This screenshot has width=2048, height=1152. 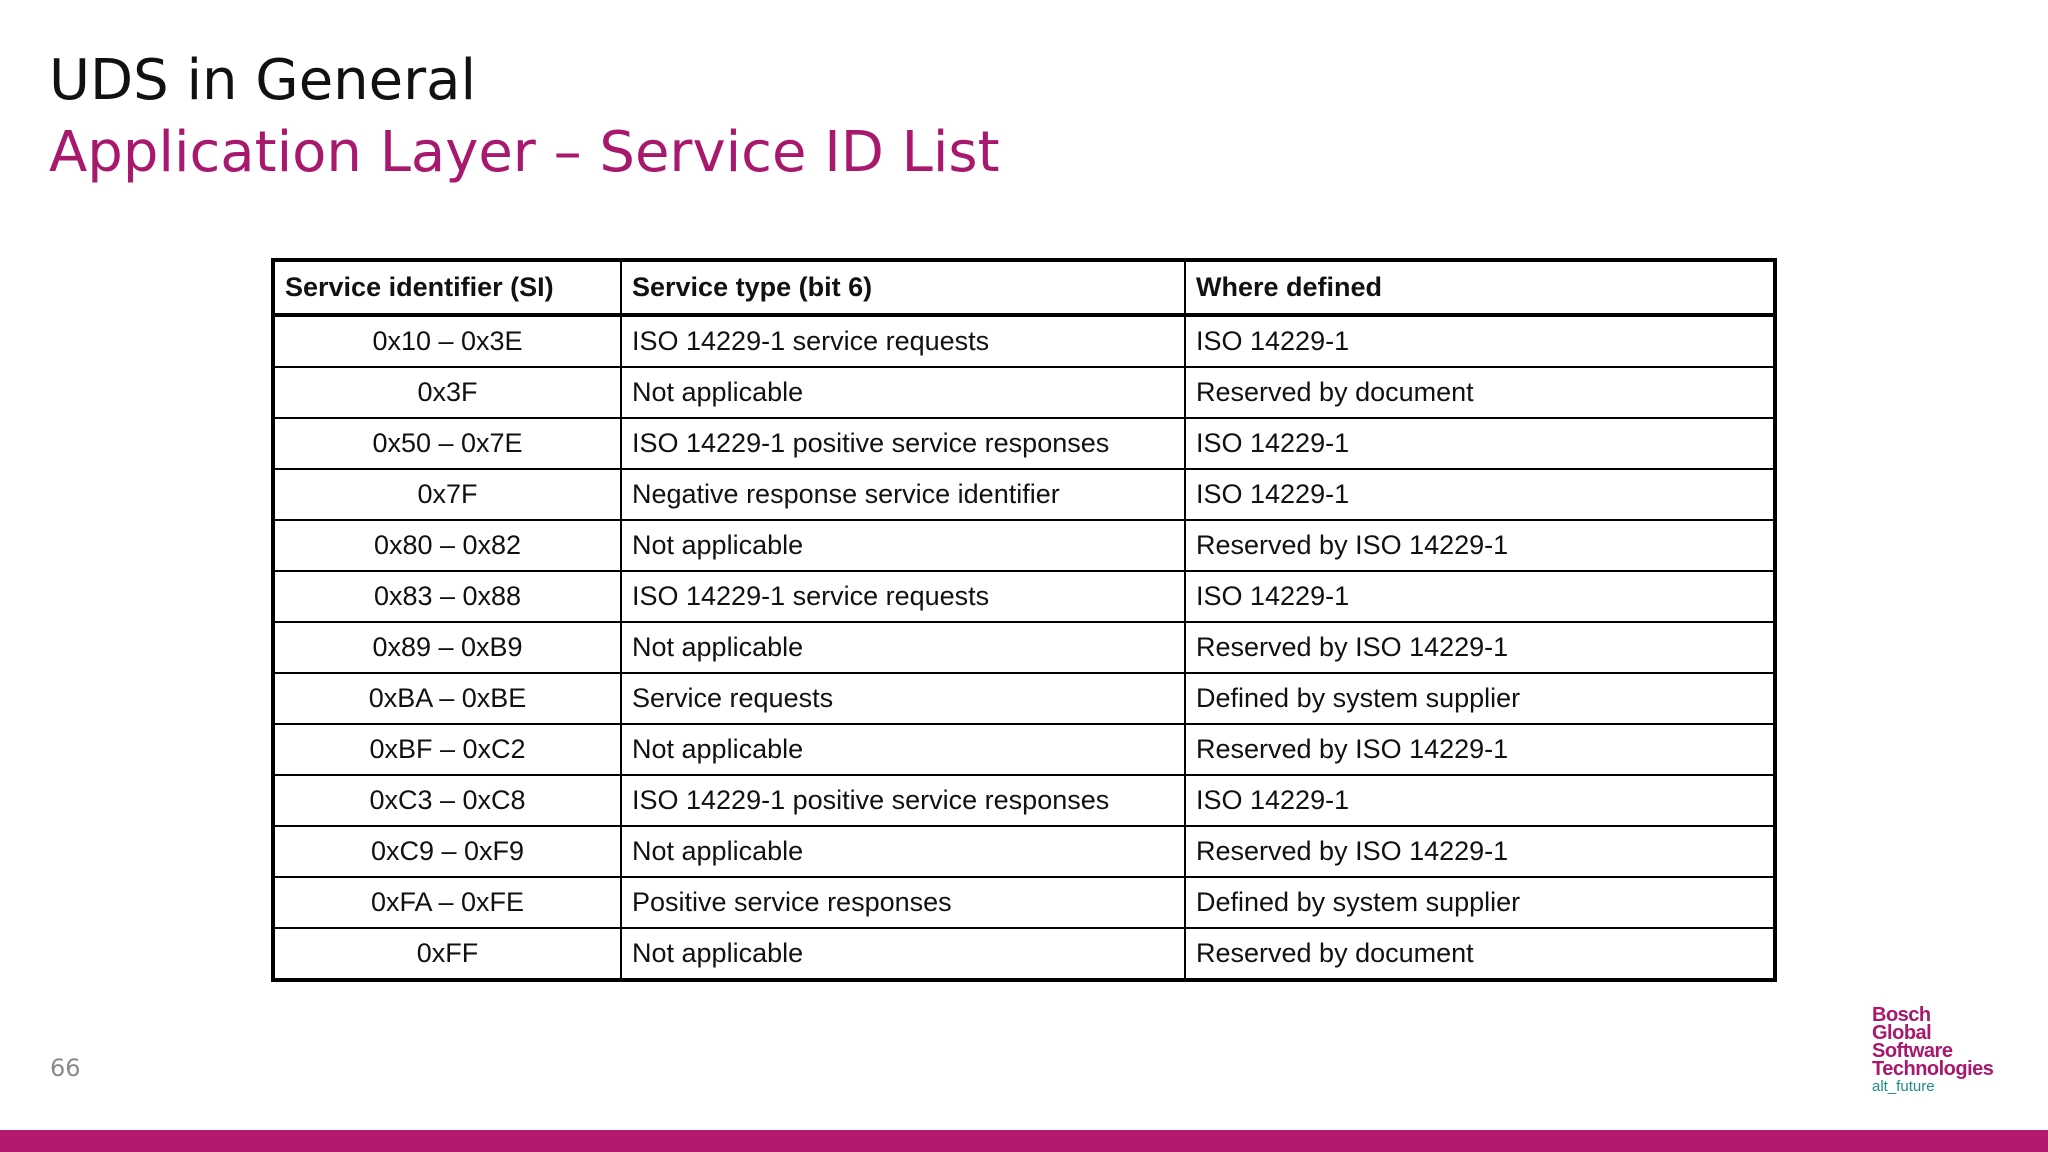 I want to click on footer-accent-bar, so click(x=1024, y=1141).